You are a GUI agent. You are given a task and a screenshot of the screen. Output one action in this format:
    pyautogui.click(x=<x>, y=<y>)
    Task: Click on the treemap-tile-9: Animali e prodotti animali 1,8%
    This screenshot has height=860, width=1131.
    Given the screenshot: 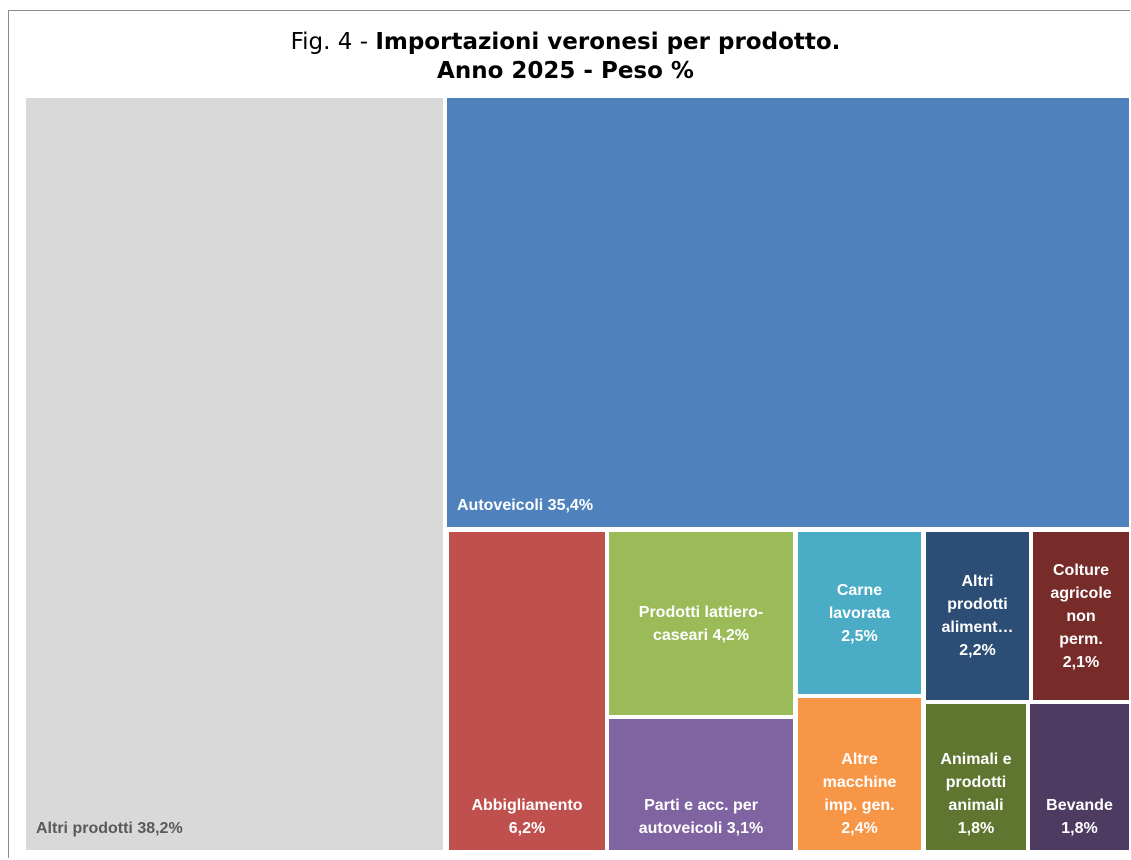 What is the action you would take?
    pyautogui.click(x=976, y=777)
    